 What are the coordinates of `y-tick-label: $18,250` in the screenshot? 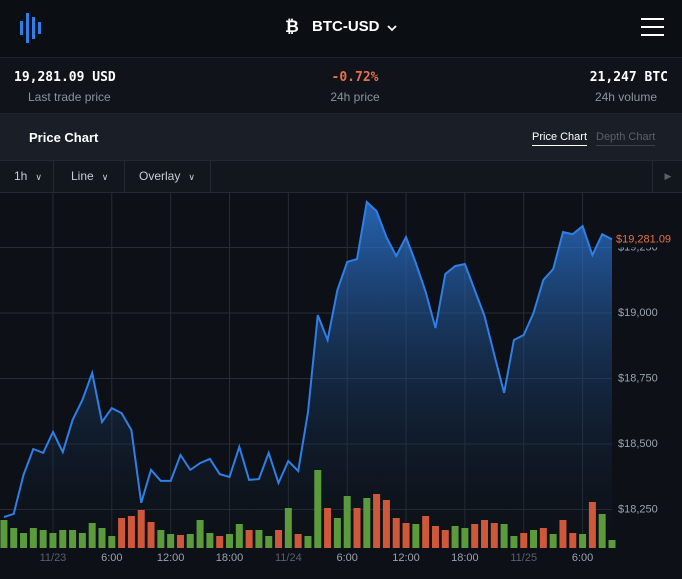 It's located at (638, 509).